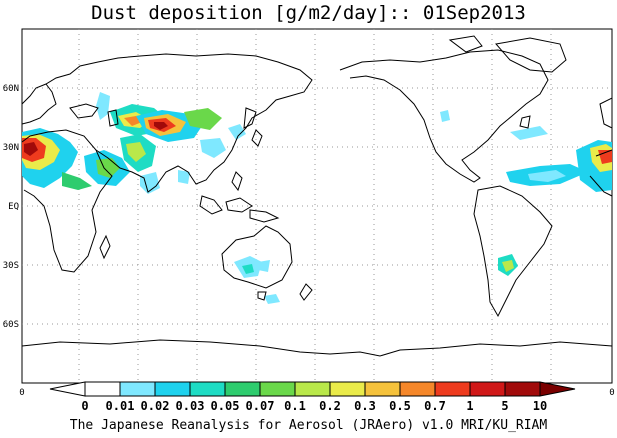  I want to click on colorbar-label: 5, so click(504, 406).